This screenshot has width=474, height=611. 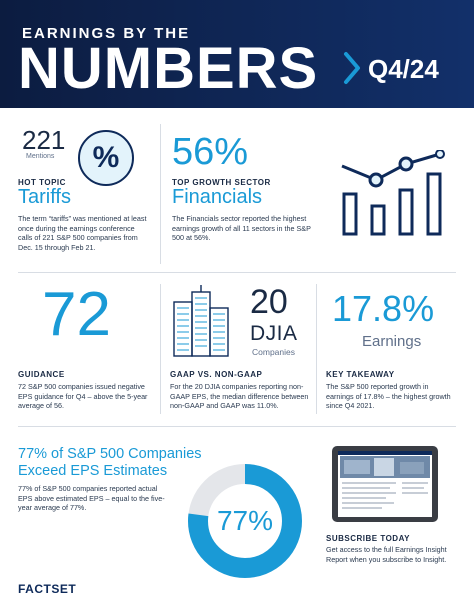 What do you see at coordinates (47, 589) in the screenshot?
I see `factset-logo: FACTSET` at bounding box center [47, 589].